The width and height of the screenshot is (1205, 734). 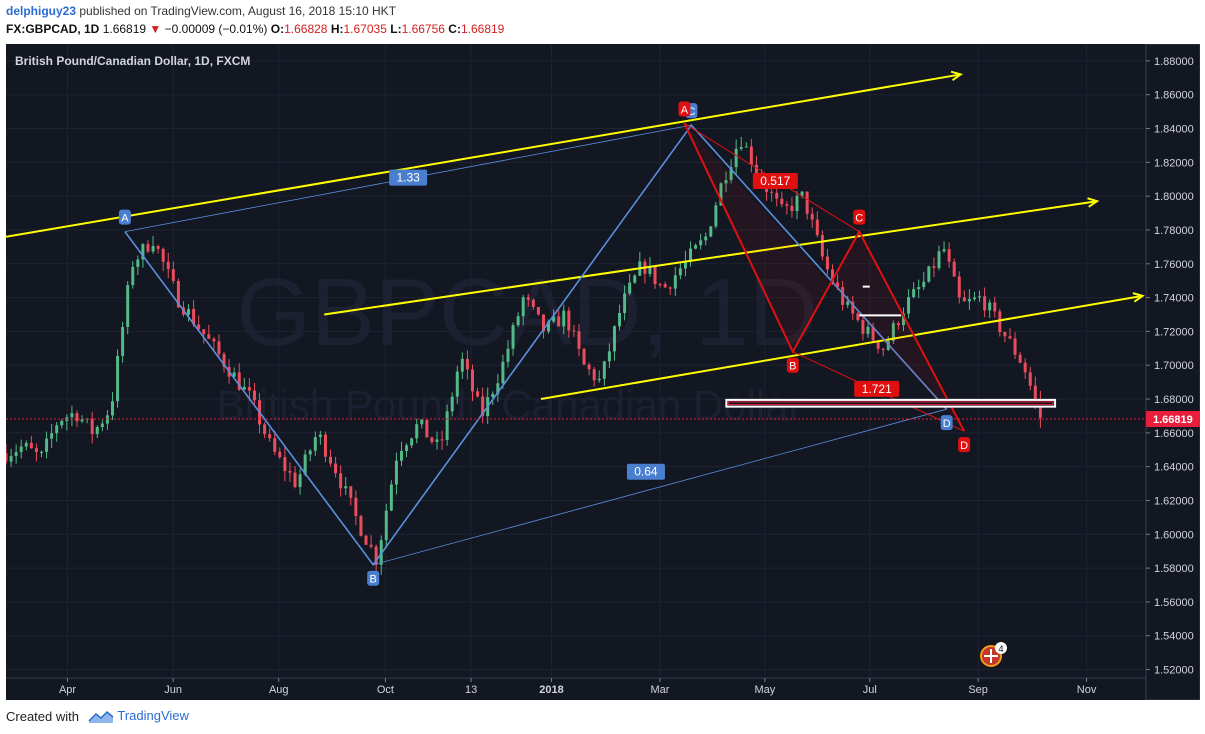 What do you see at coordinates (877, 389) in the screenshot?
I see `red-ratio-label: 1.721` at bounding box center [877, 389].